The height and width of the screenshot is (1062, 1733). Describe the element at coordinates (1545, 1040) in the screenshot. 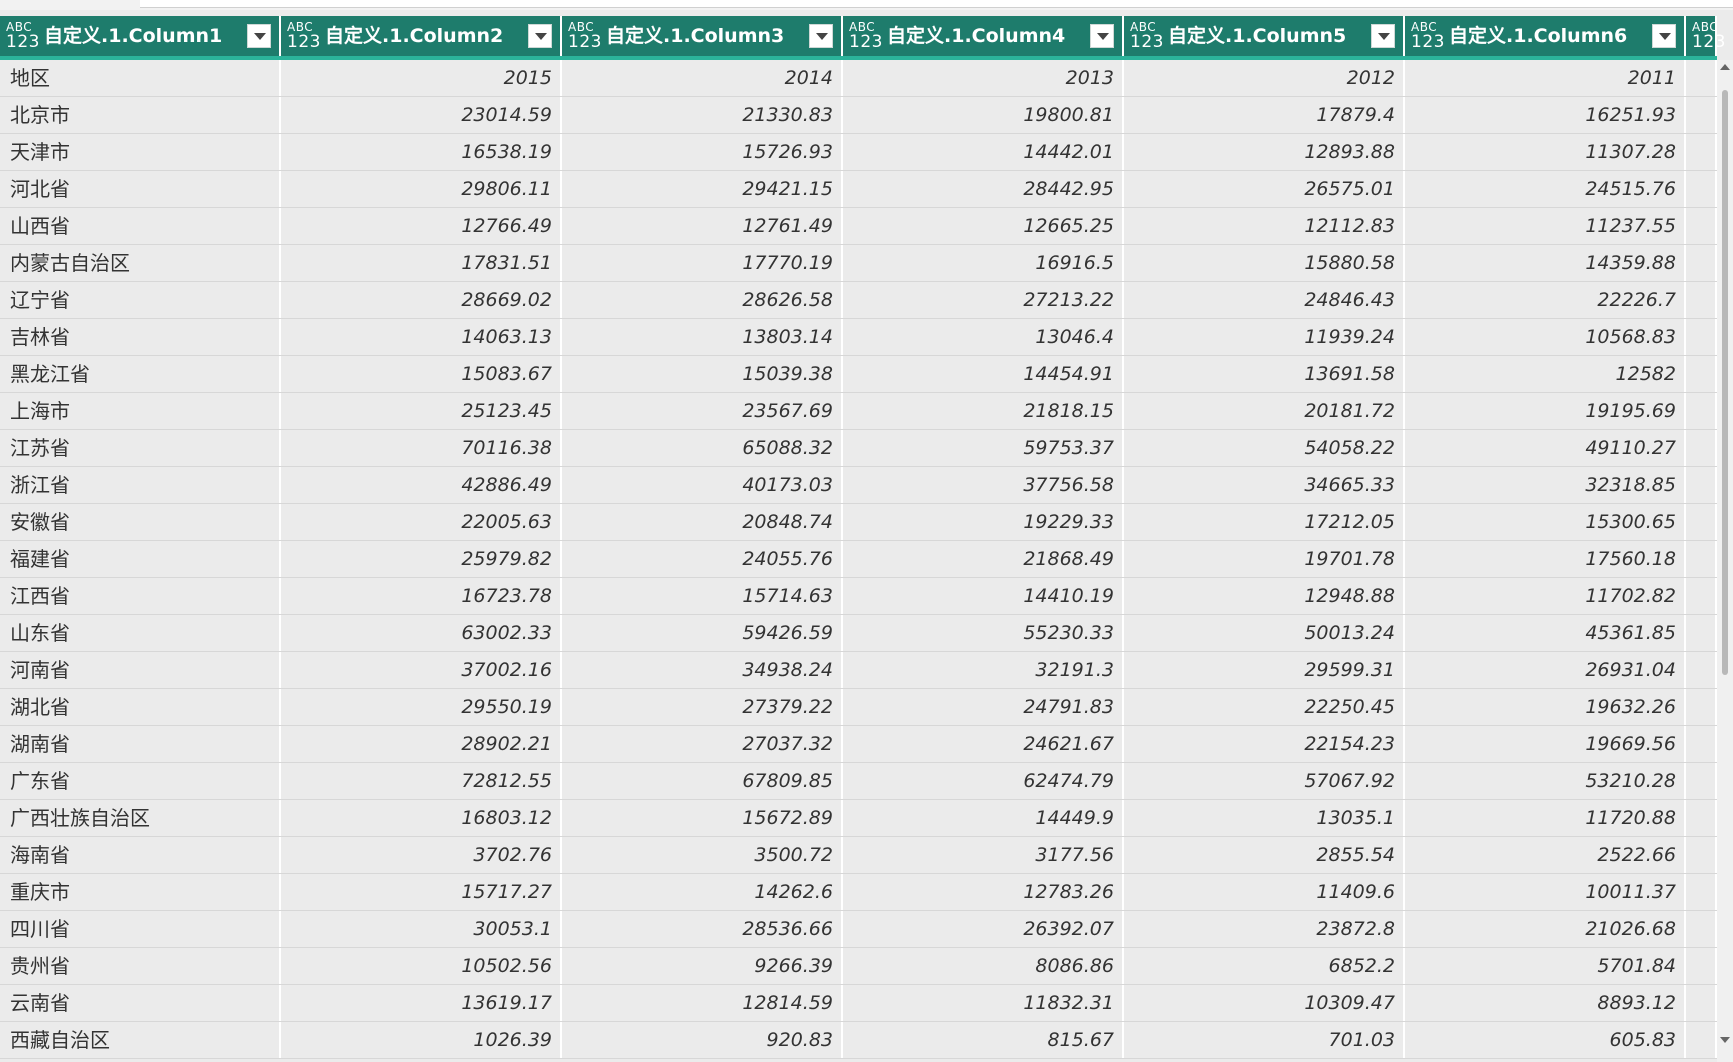

I see `value-cell: 605.83` at that location.